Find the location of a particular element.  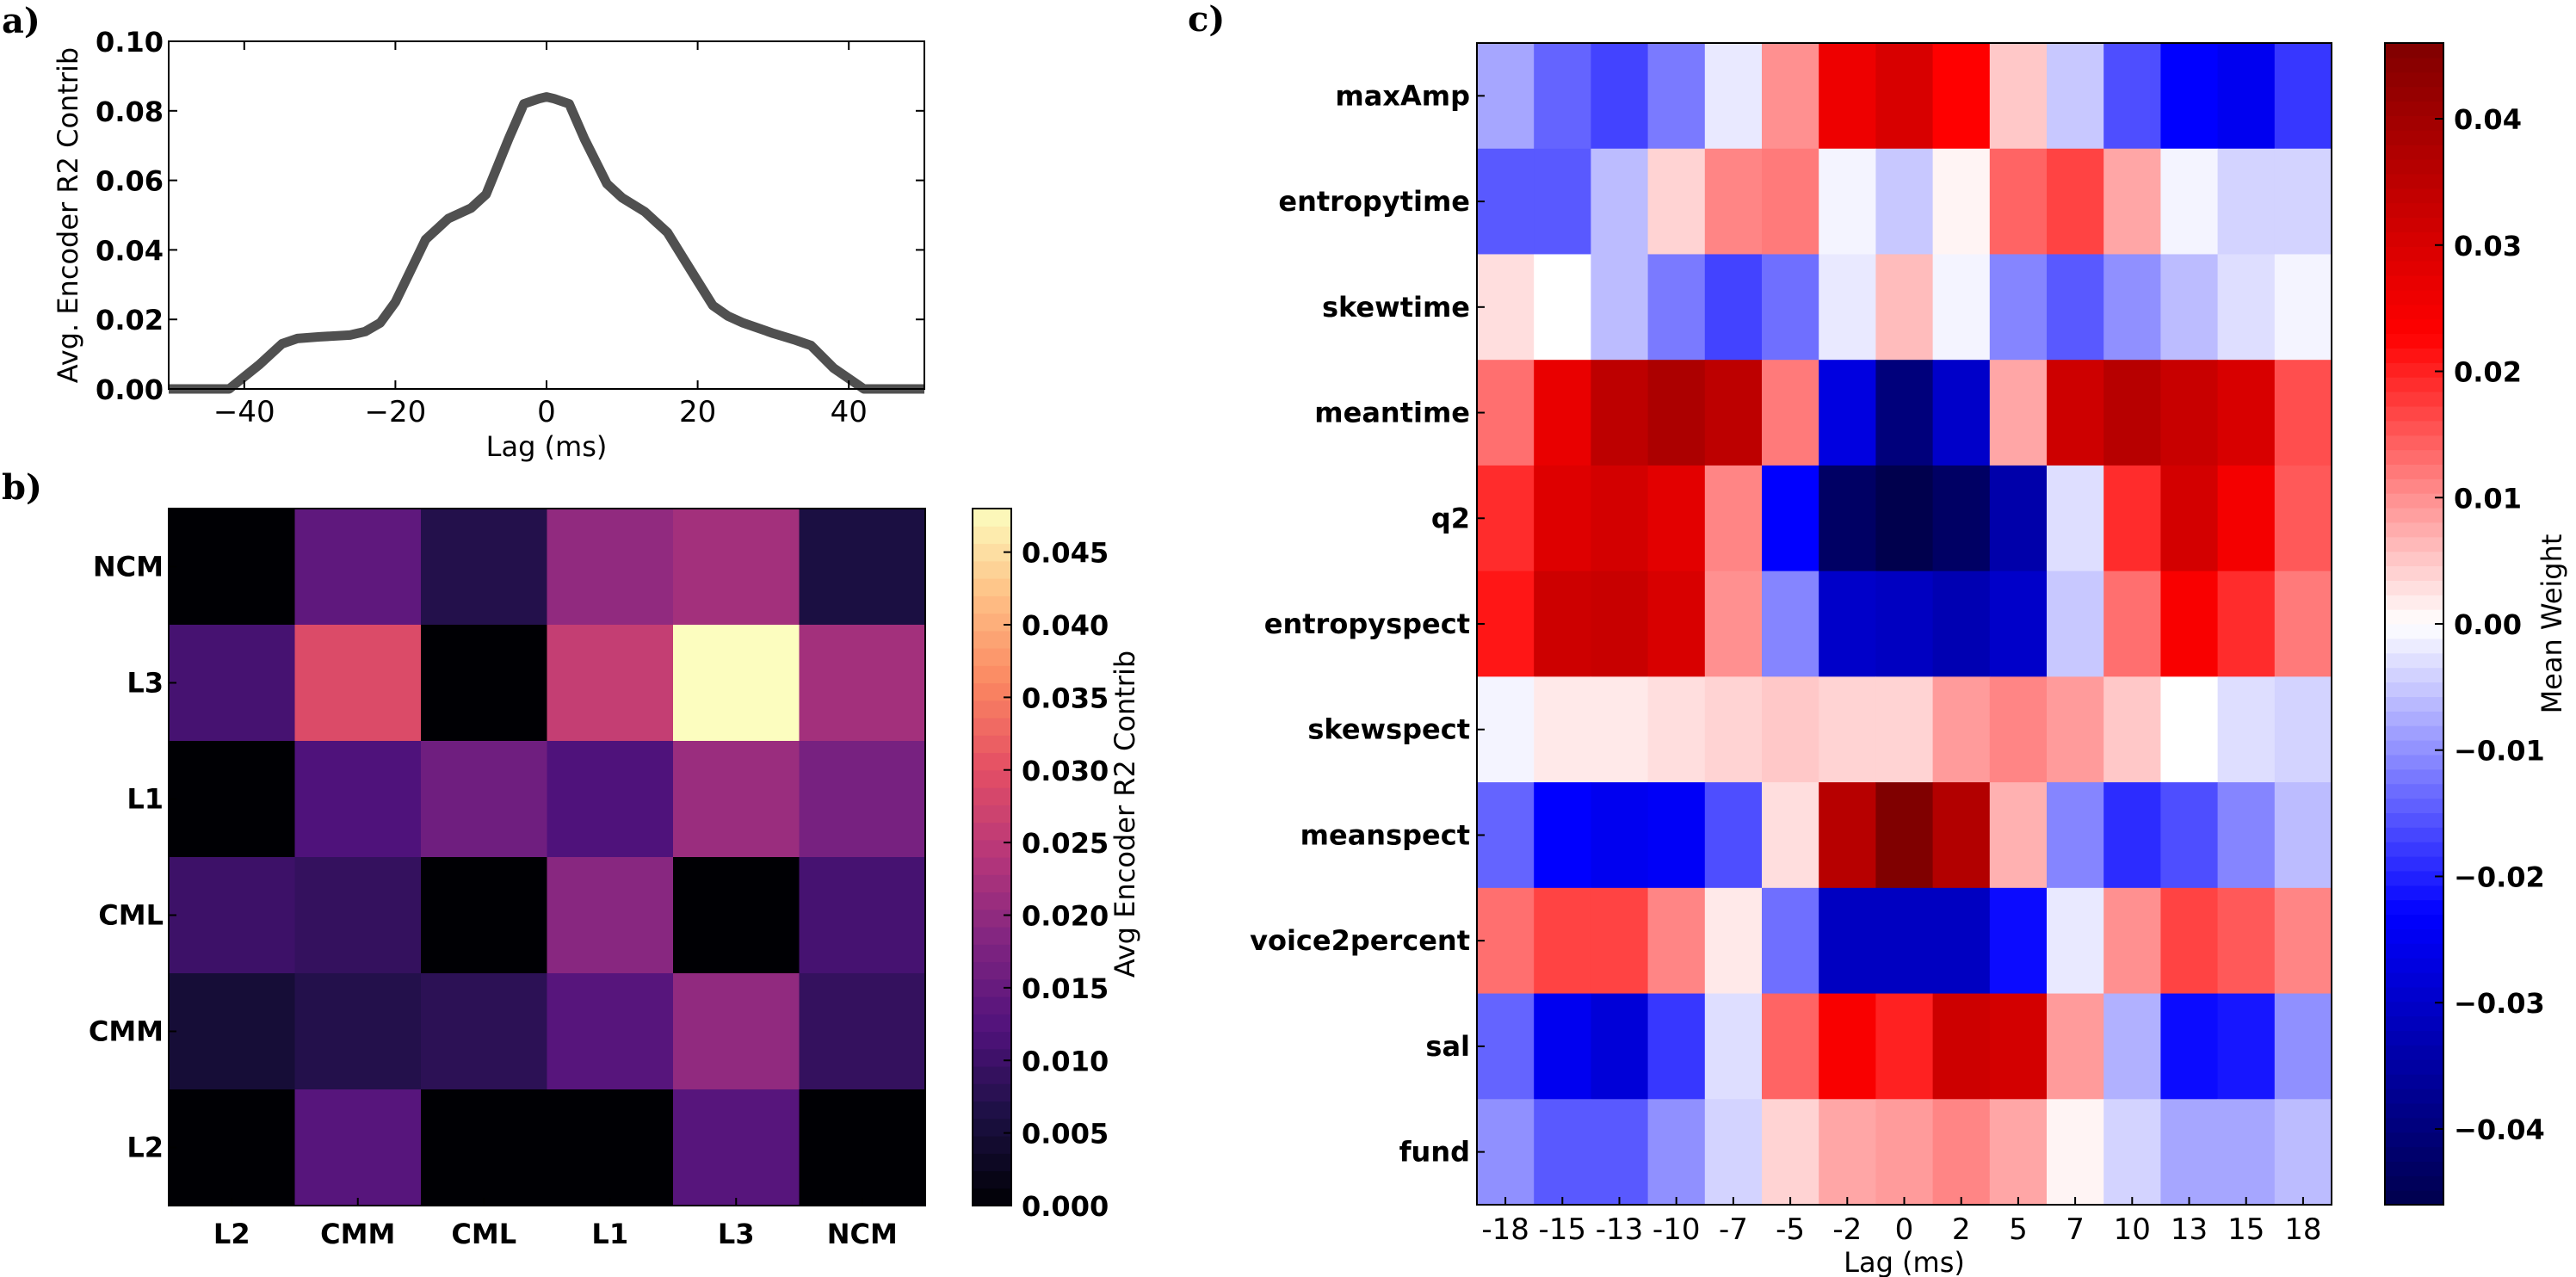

y-tick-label: maxAmp is located at coordinates (1402, 95).